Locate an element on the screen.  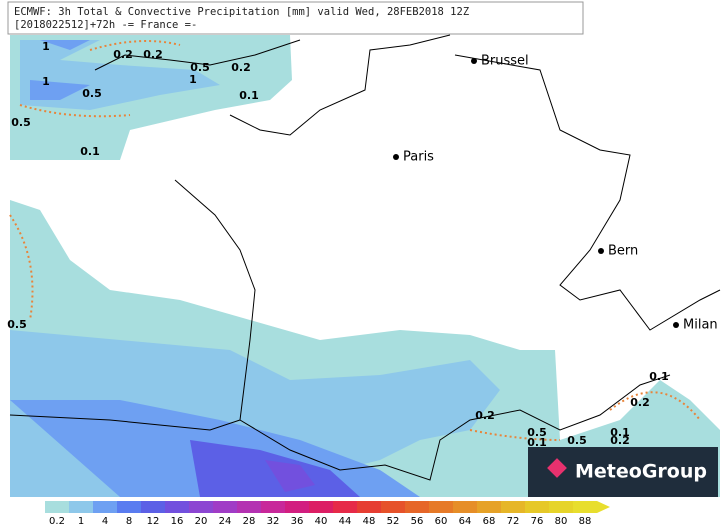
city-label: Milan is located at coordinates (700, 325).